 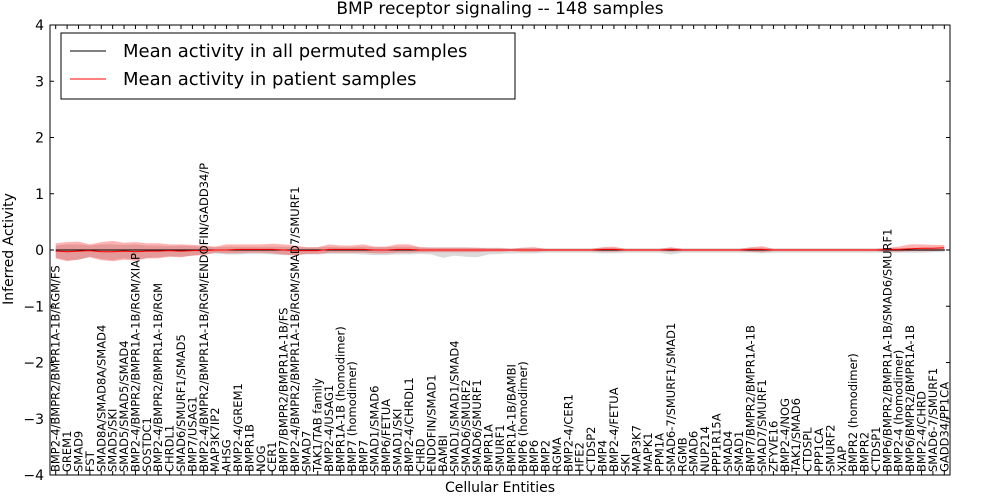 What do you see at coordinates (39, 82) in the screenshot?
I see `y-tick-label: 3` at bounding box center [39, 82].